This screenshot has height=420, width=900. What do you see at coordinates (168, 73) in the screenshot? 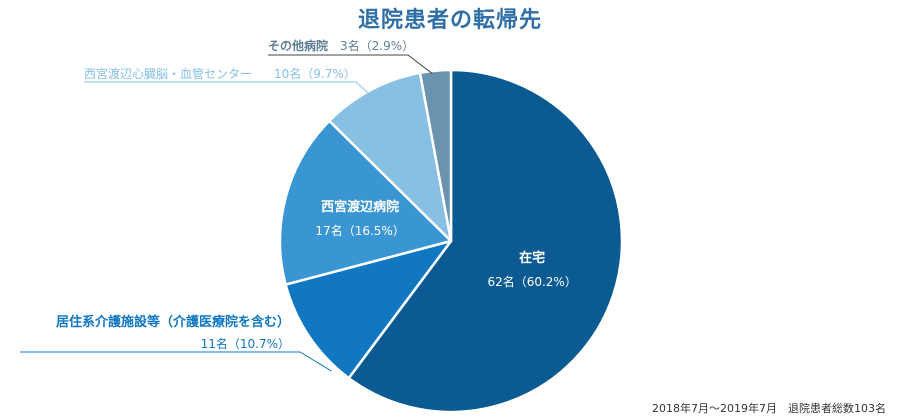
I see `slice-label-name-4: 西宮渡辺心臓脳・血管センター` at bounding box center [168, 73].